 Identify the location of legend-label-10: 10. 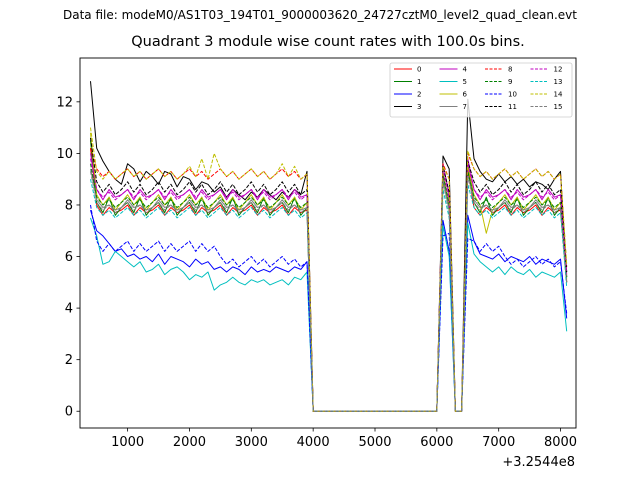
(512, 95).